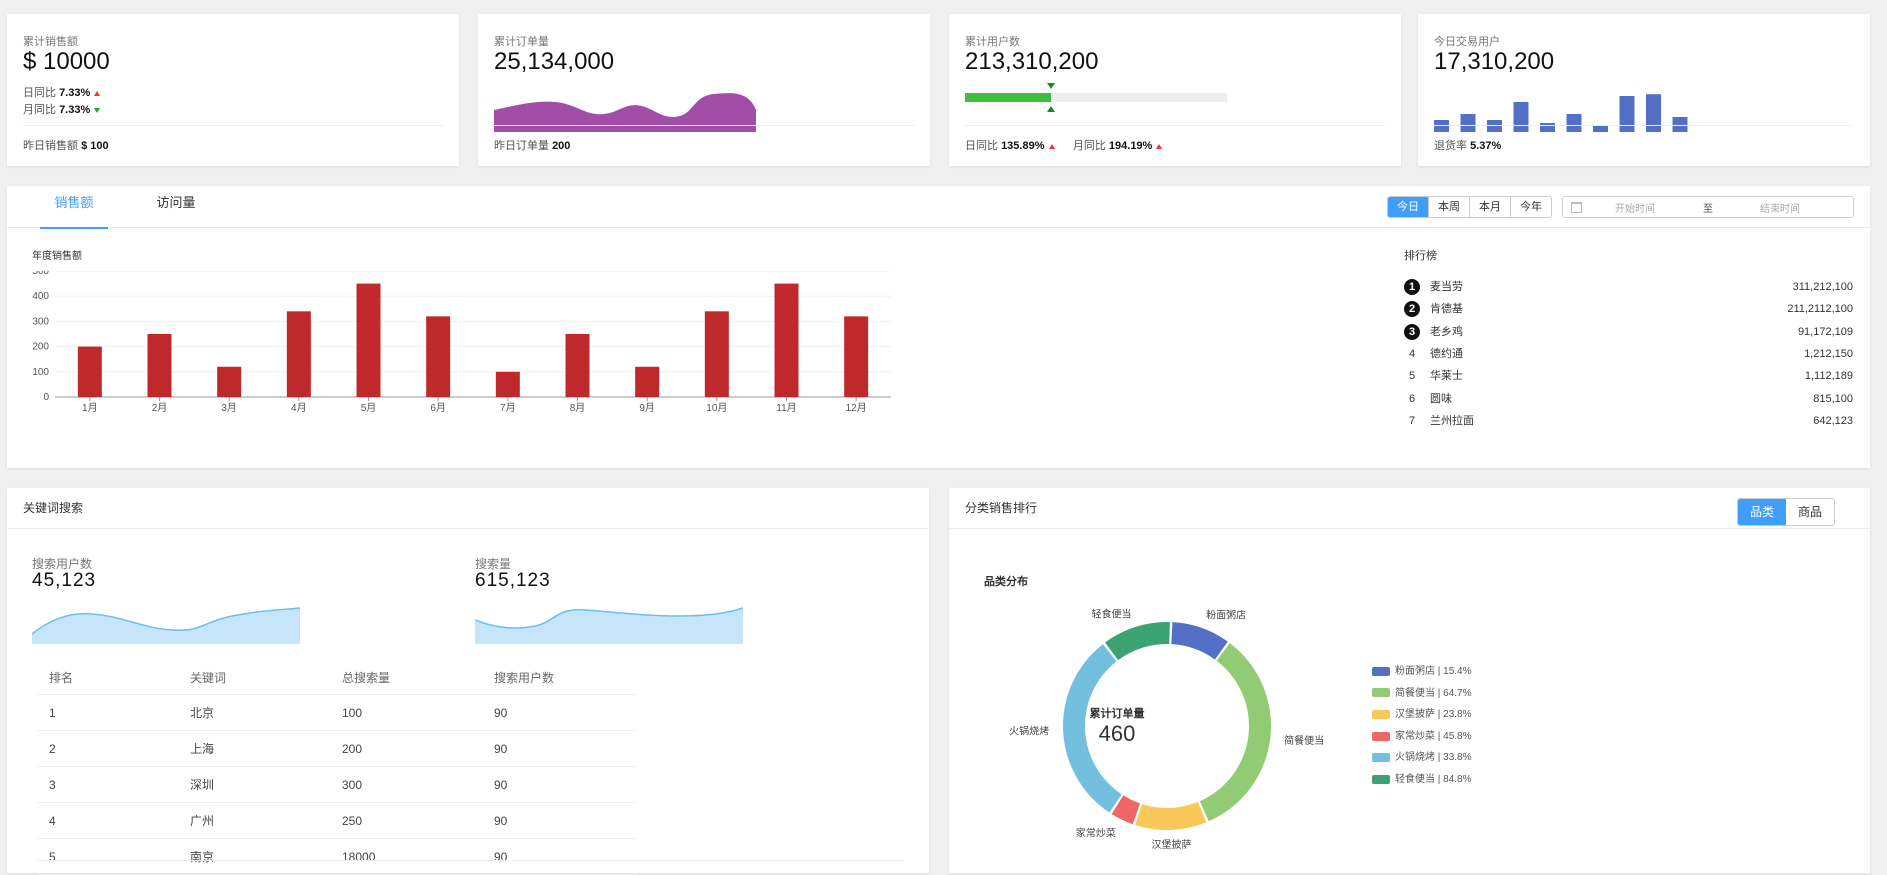 This screenshot has height=875, width=1887. Describe the element at coordinates (992, 42) in the screenshot. I see `stat-label: 累计用户数` at that location.